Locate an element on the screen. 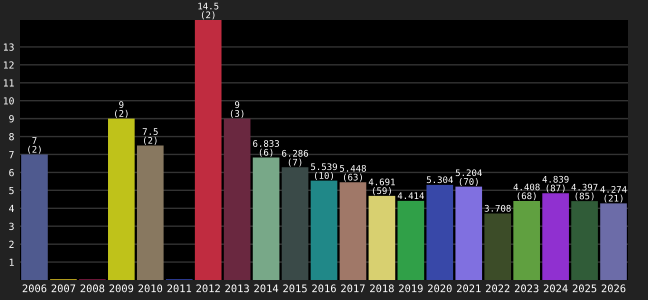  y-tick-label: 1 is located at coordinates (12, 262).